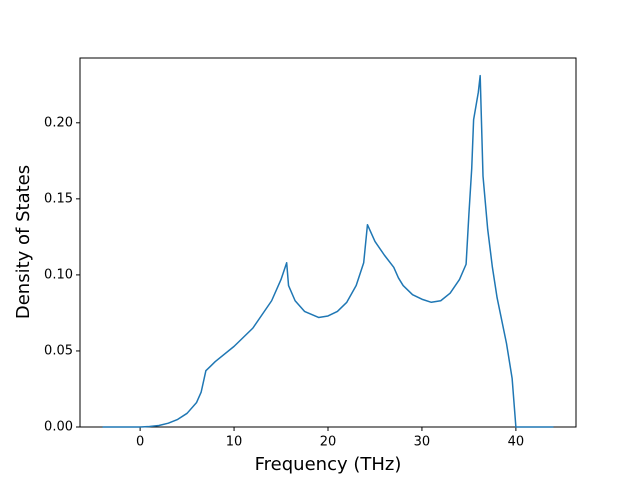  I want to click on y-tick-label: 0.05, so click(58, 350).